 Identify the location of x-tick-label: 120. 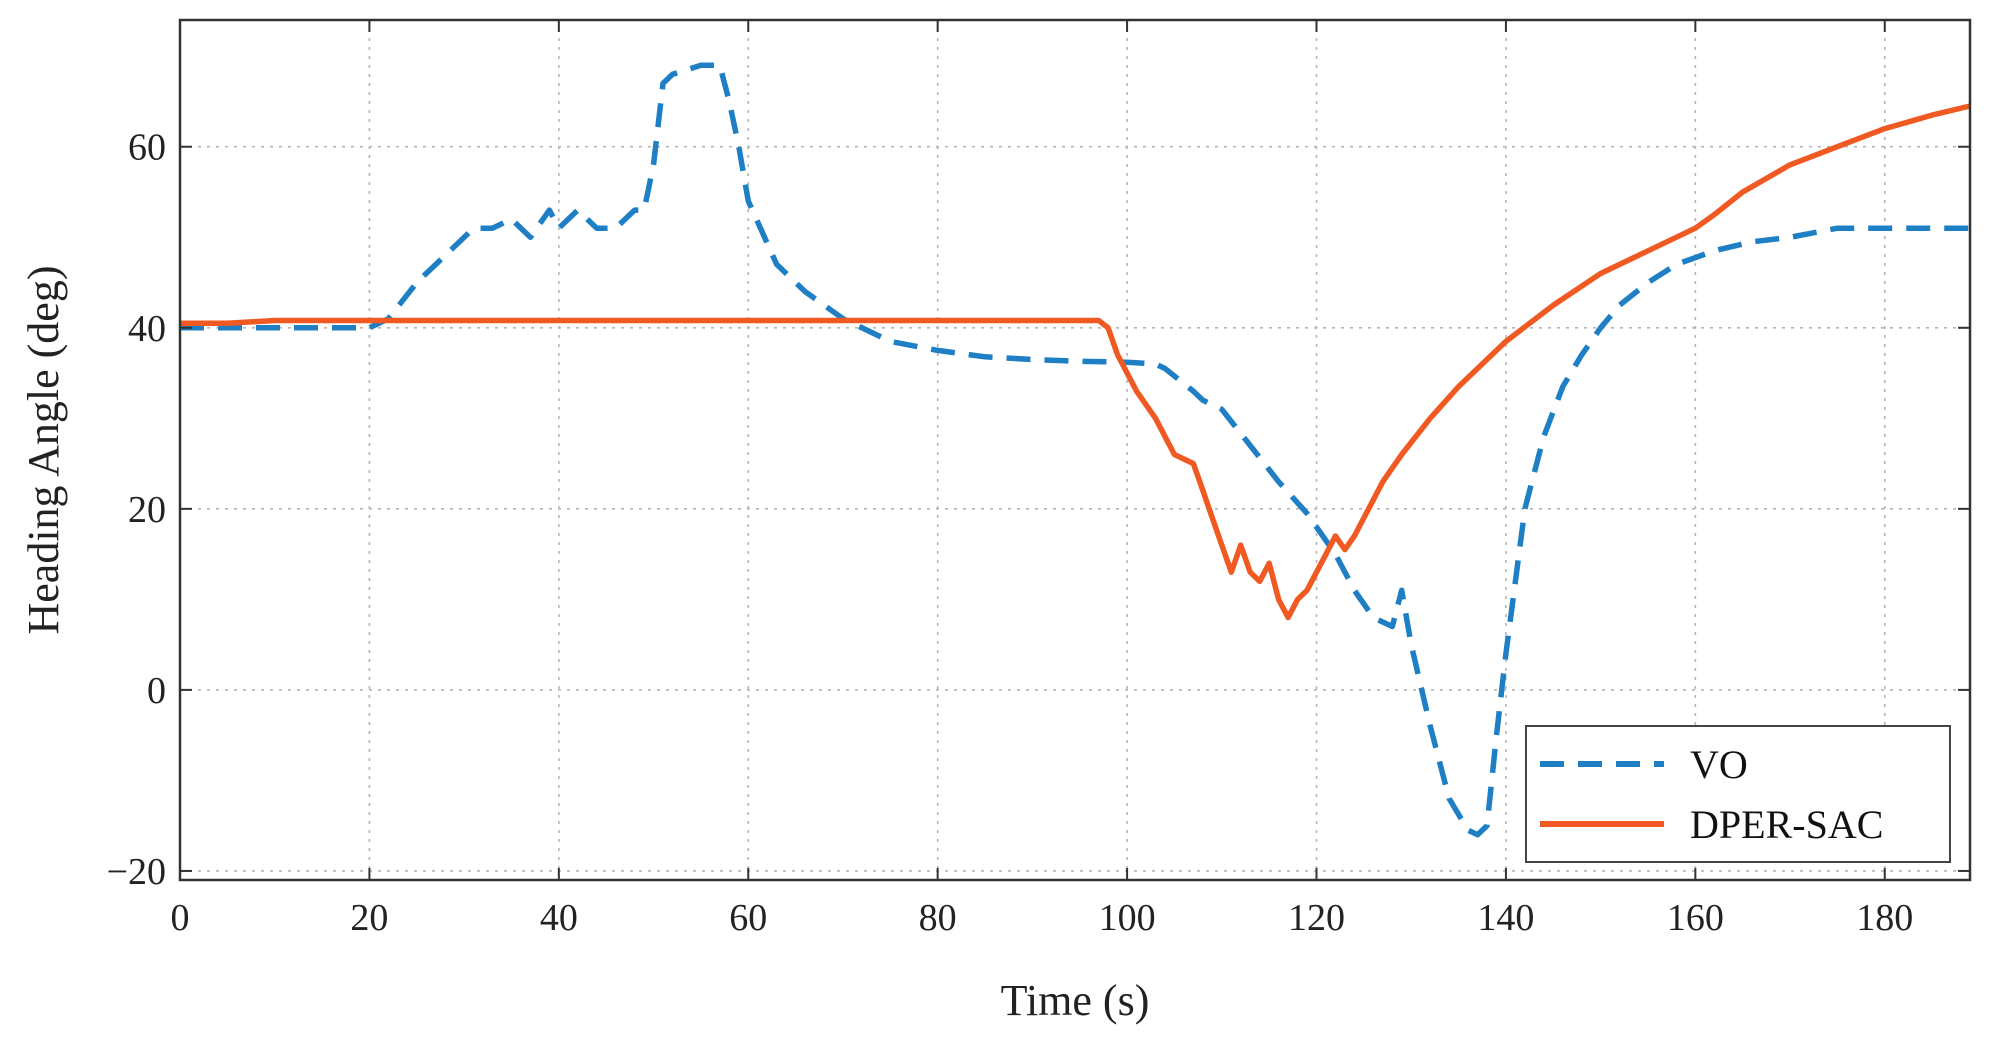
(1316, 918).